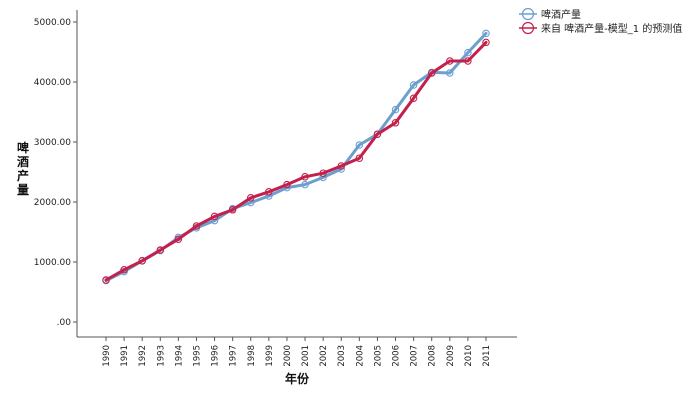  Describe the element at coordinates (487, 356) in the screenshot. I see `x-tick-label: 2011` at that location.